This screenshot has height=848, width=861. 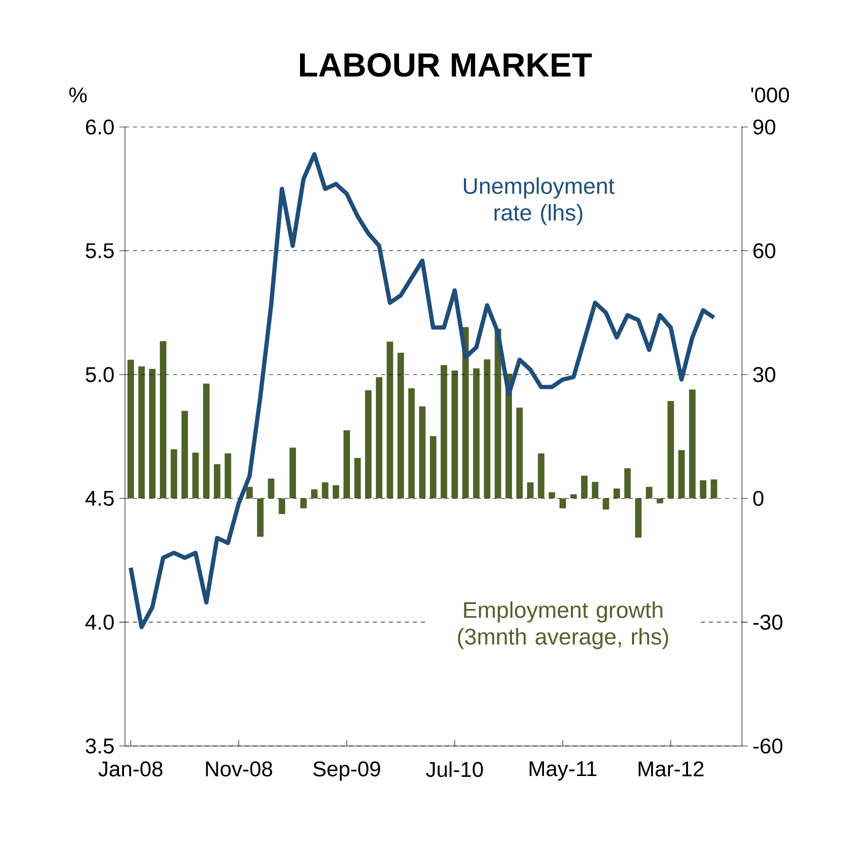 I want to click on x-tick-label: Jan-08, so click(x=130, y=768).